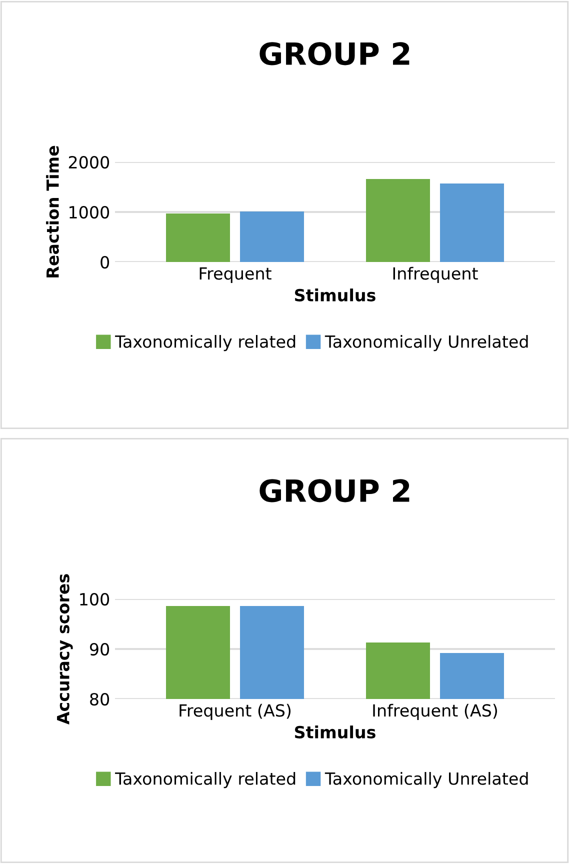  I want to click on y-tick-label: 80, so click(100, 699).